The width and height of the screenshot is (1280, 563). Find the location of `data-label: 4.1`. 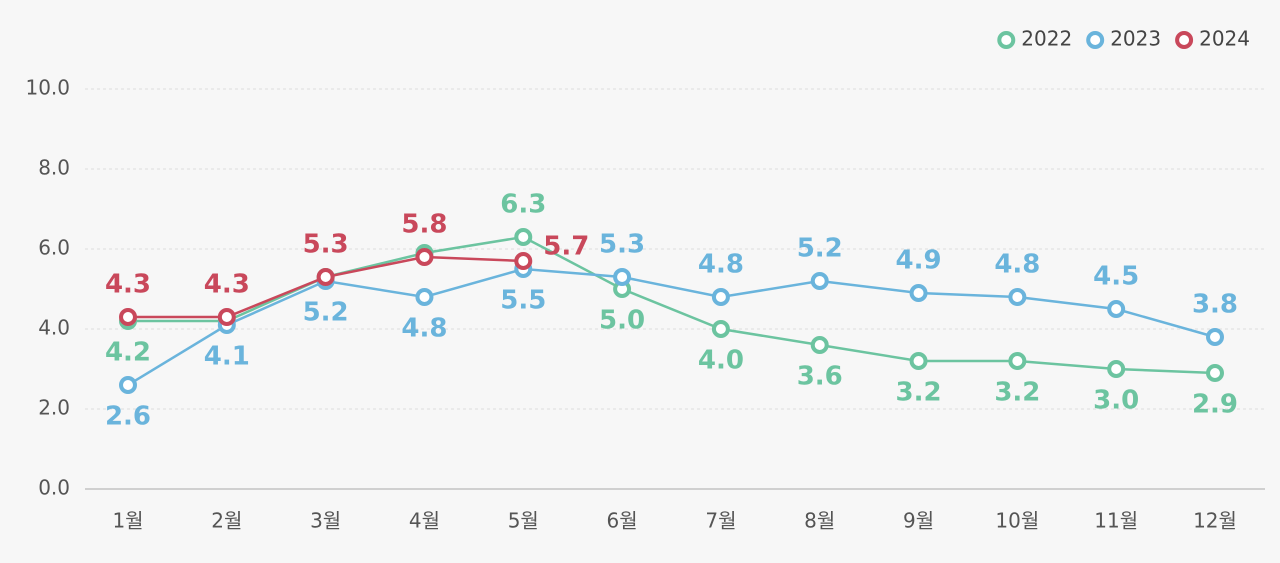

data-label: 4.1 is located at coordinates (227, 357).